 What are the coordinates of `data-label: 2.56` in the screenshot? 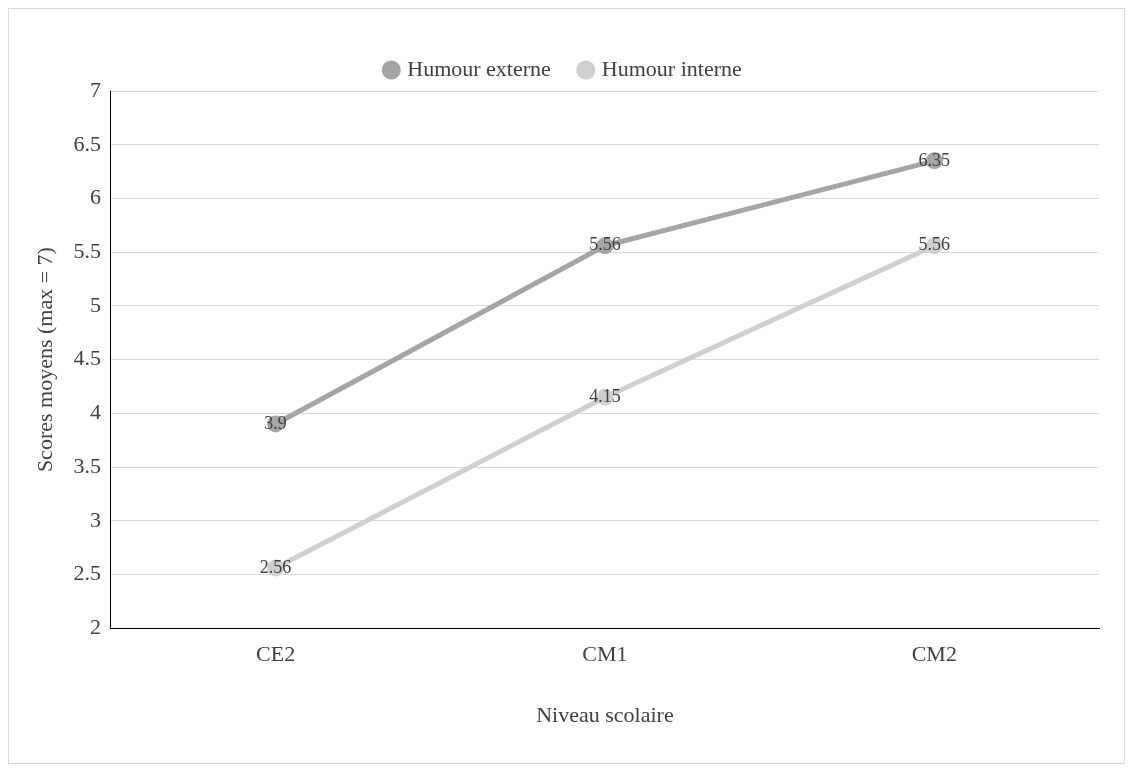 It's located at (275, 566).